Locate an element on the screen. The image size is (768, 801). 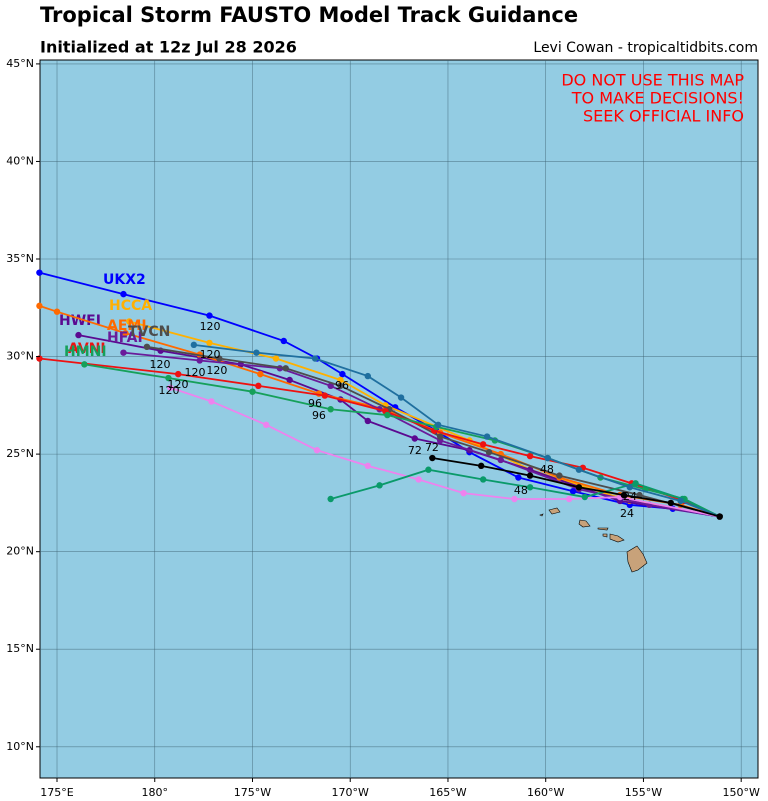
warning: SEEK OFFICIAL INFO is located at coordinates (663, 116).